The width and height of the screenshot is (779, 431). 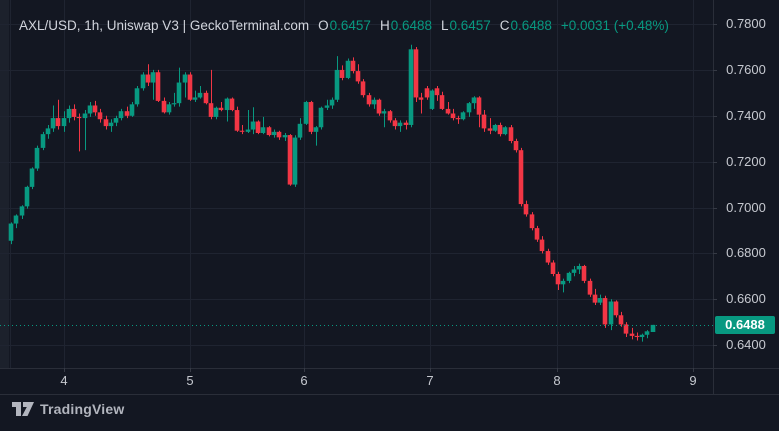 I want to click on ohlc-open-value: 0.6457, so click(x=350, y=25).